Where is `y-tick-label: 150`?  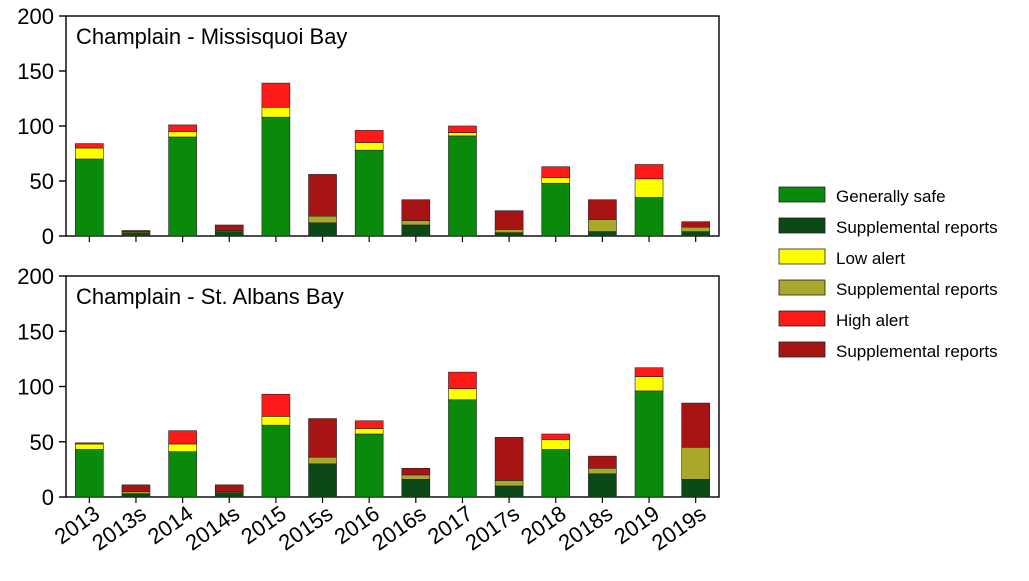 y-tick-label: 150 is located at coordinates (35, 71).